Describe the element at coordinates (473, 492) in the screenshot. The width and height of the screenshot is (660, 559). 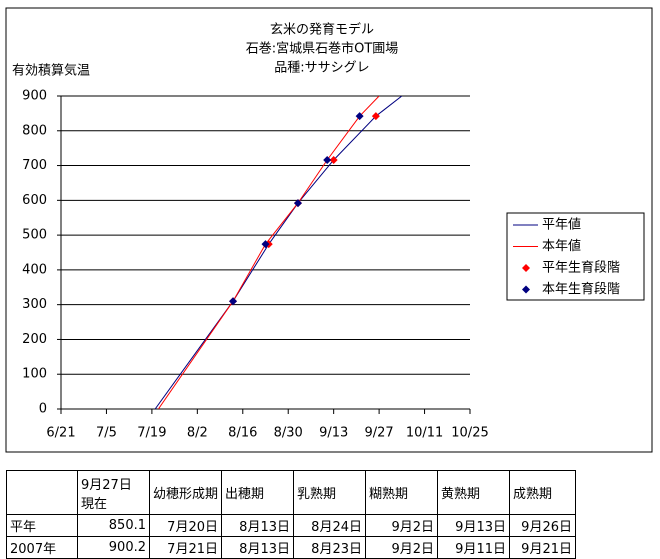
I see `table-cell: 黄熟期` at that location.